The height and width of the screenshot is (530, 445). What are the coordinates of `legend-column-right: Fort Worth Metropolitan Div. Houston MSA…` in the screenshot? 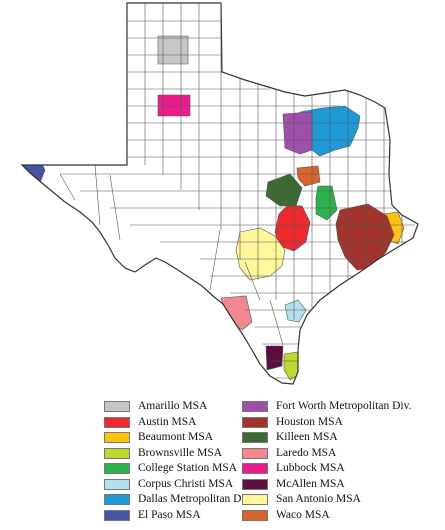 It's located at (326, 461).